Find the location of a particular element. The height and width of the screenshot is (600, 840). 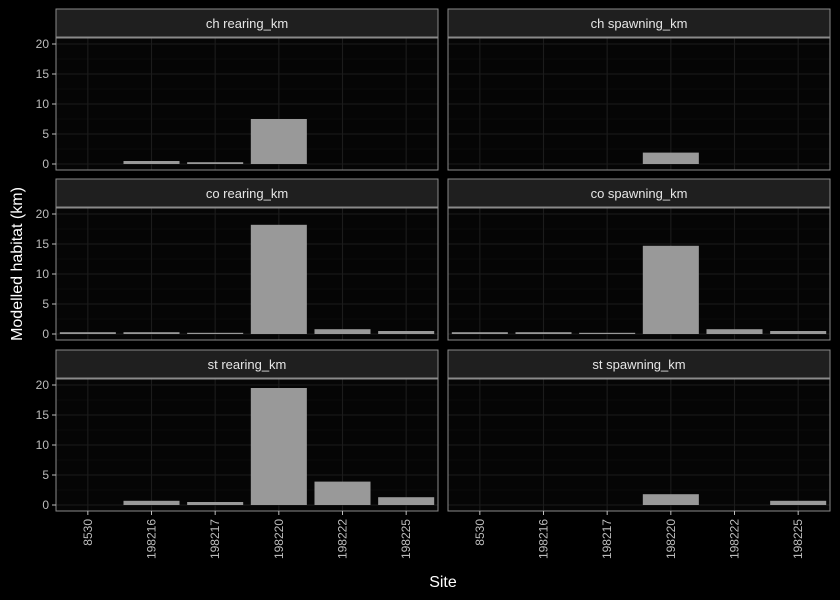

x-axis-title: Site is located at coordinates (443, 582).